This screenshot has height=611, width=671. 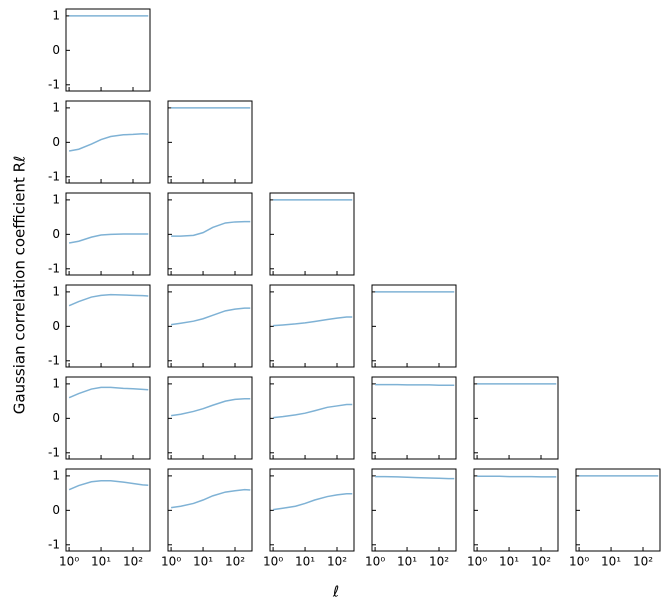 I want to click on x-axis-label: ℓ, so click(x=335, y=592).